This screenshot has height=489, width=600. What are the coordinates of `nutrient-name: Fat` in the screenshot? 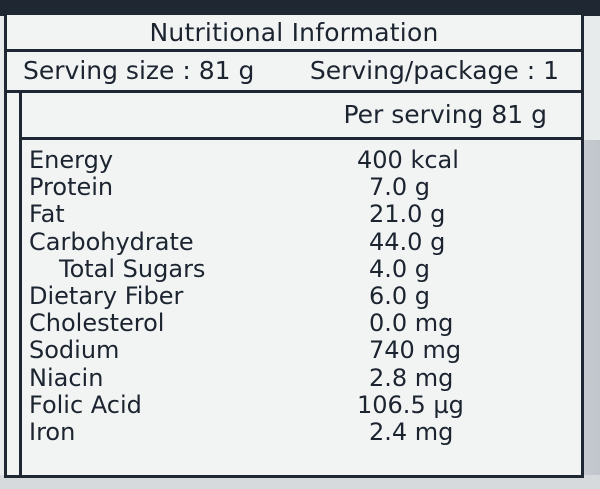 It's located at (47, 214).